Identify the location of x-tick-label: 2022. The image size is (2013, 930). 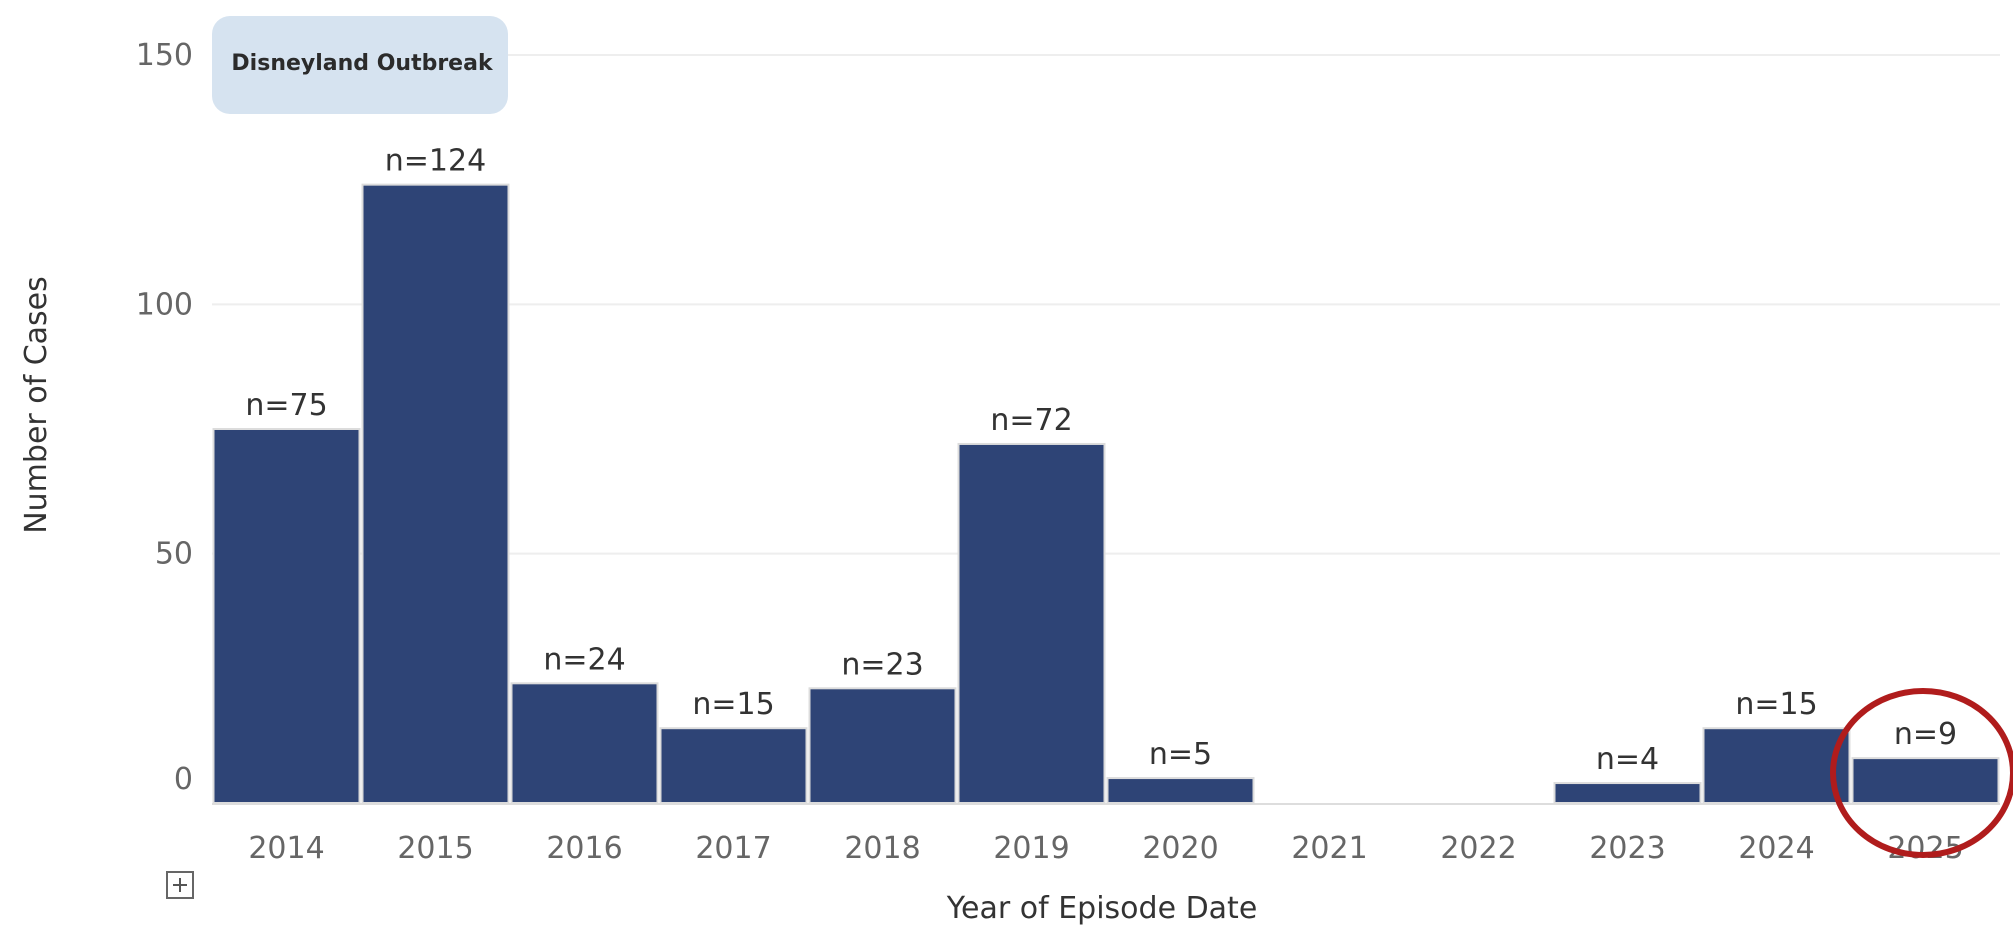
(1478, 848).